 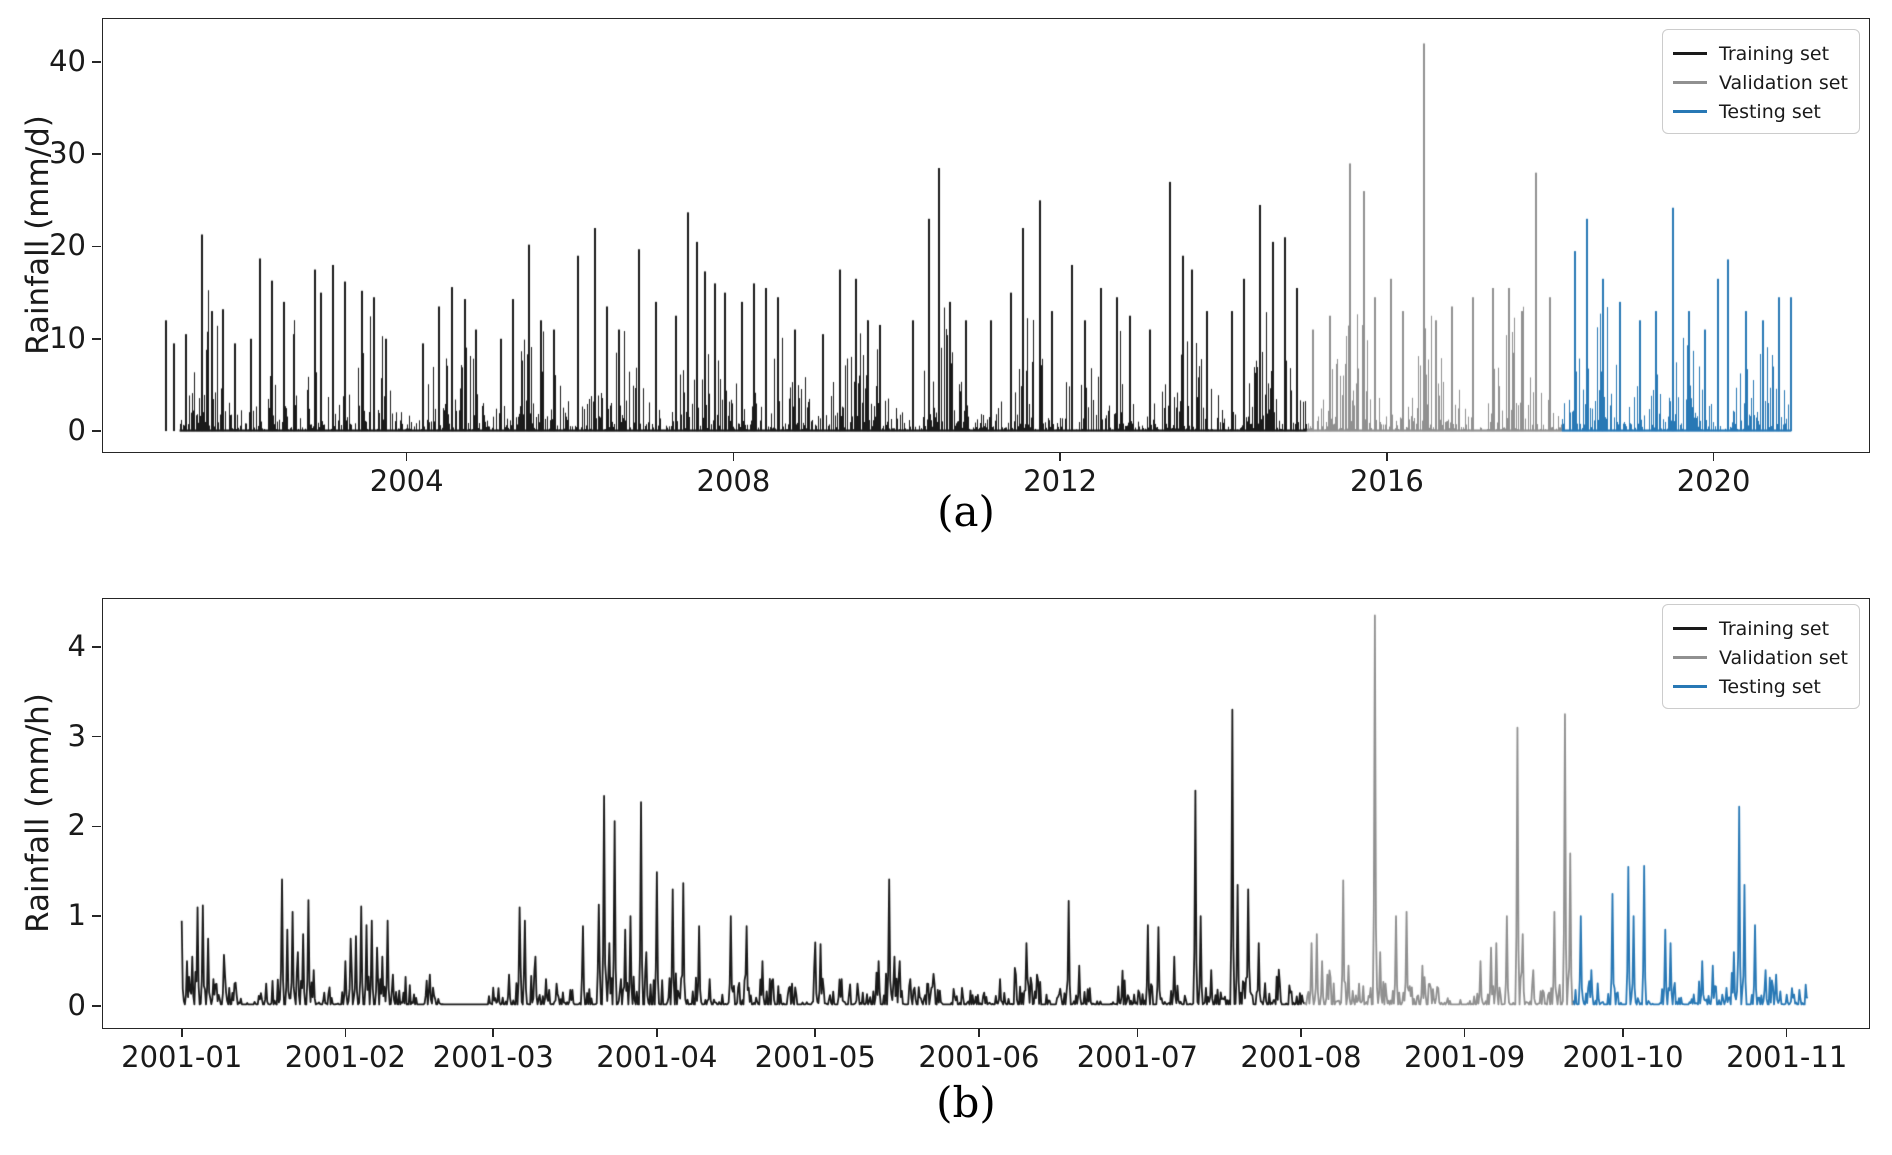 What do you see at coordinates (67, 245) in the screenshot?
I see `y-tick-label: 20` at bounding box center [67, 245].